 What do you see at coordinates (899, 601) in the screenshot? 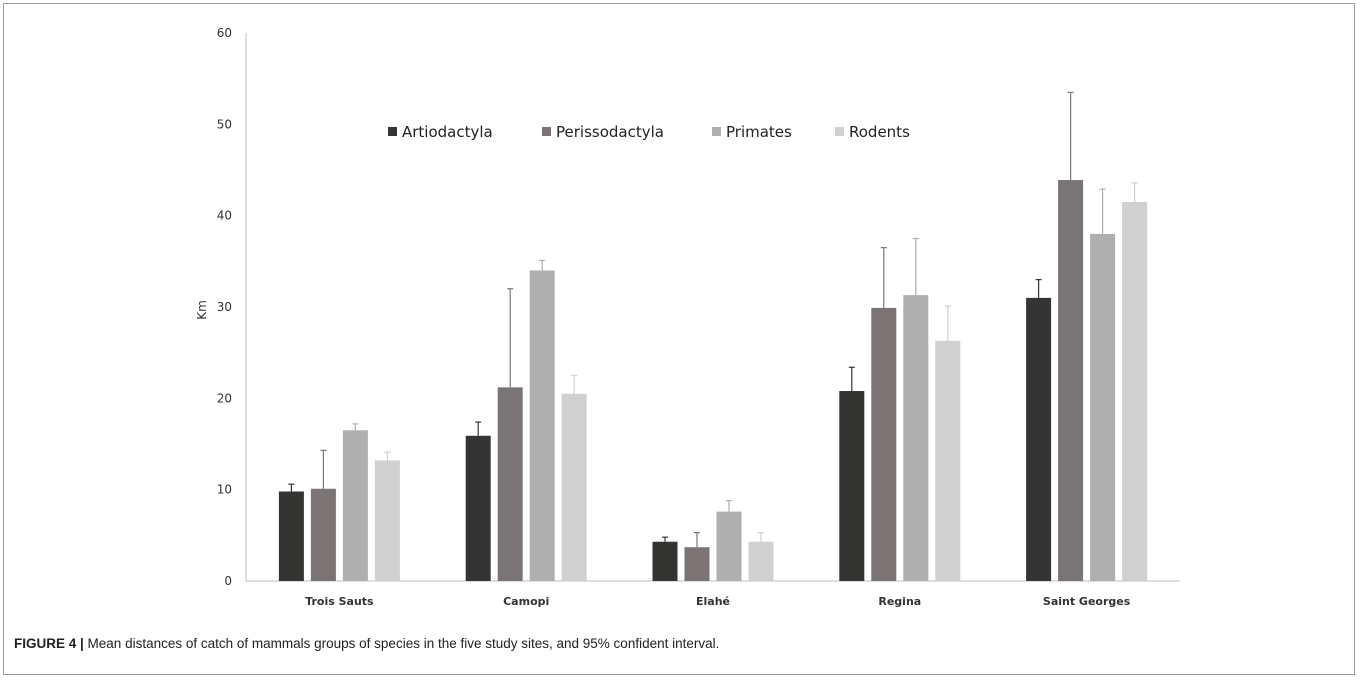
I see `x-tick-label: Regina` at bounding box center [899, 601].